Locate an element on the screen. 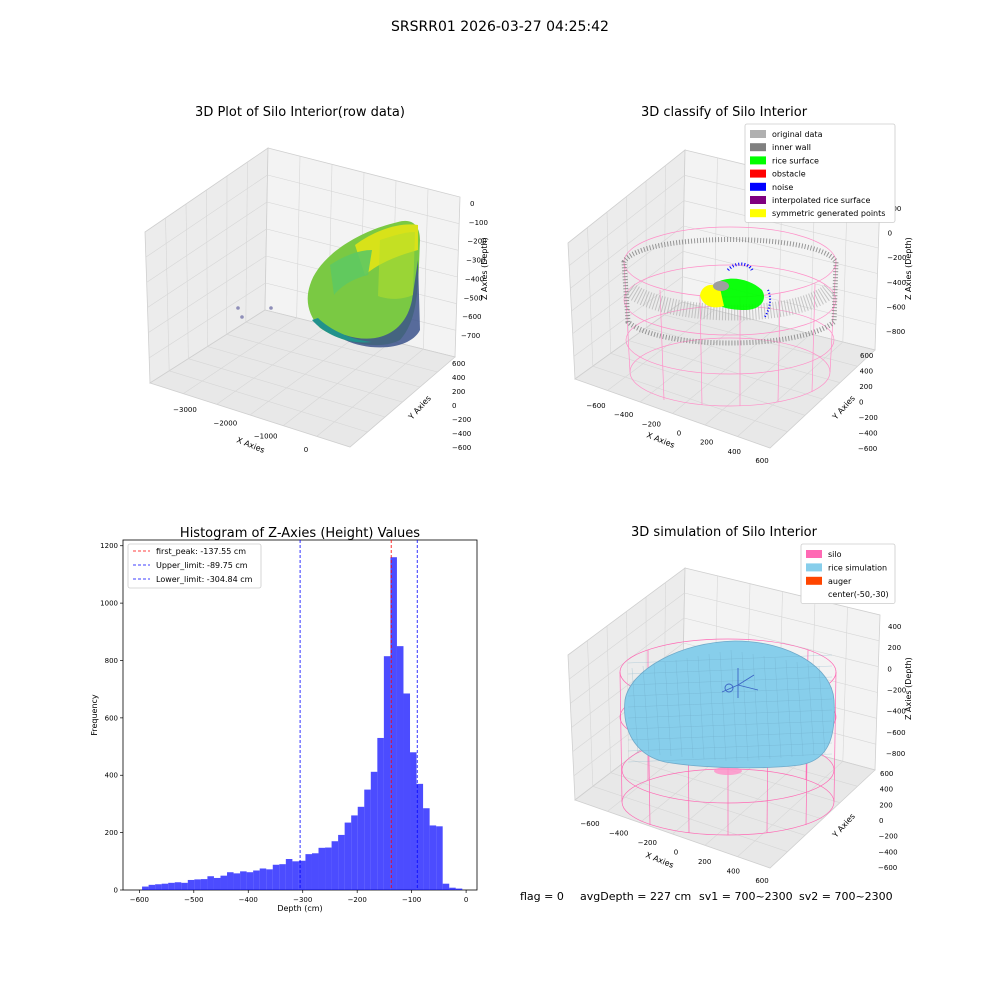 Image resolution: width=1000 pixels, height=1000 pixels. panel1-x-tick-label: −3000 is located at coordinates (185, 410).